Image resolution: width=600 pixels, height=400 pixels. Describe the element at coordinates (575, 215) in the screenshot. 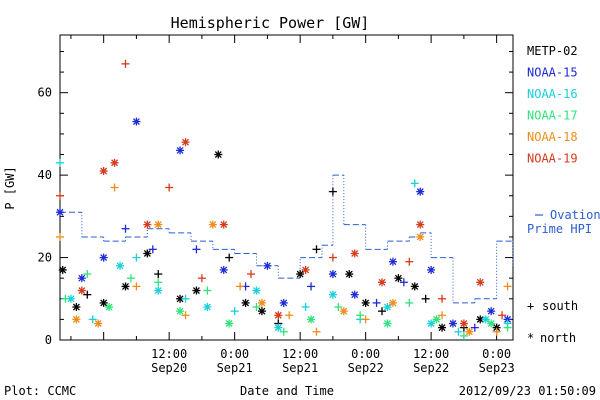

I see `ovation-legend-label-1: Ovation` at that location.